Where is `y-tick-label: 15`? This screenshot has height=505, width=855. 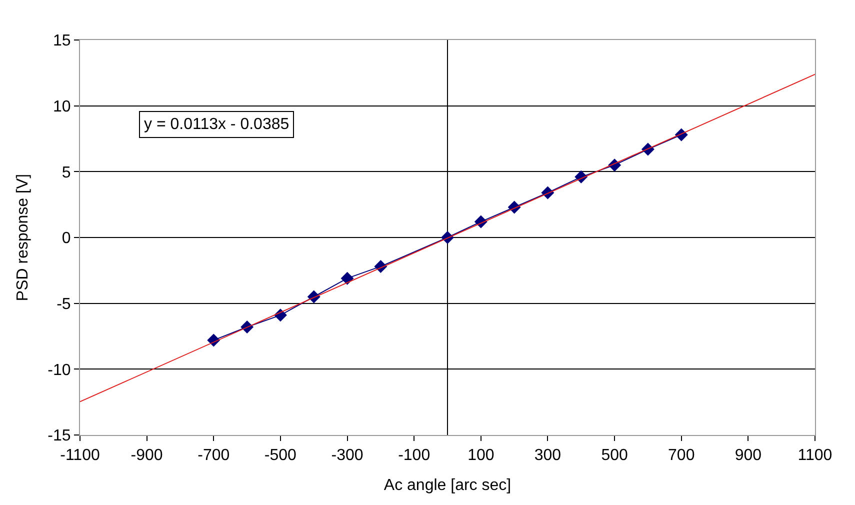 y-tick-label: 15 is located at coordinates (62, 41).